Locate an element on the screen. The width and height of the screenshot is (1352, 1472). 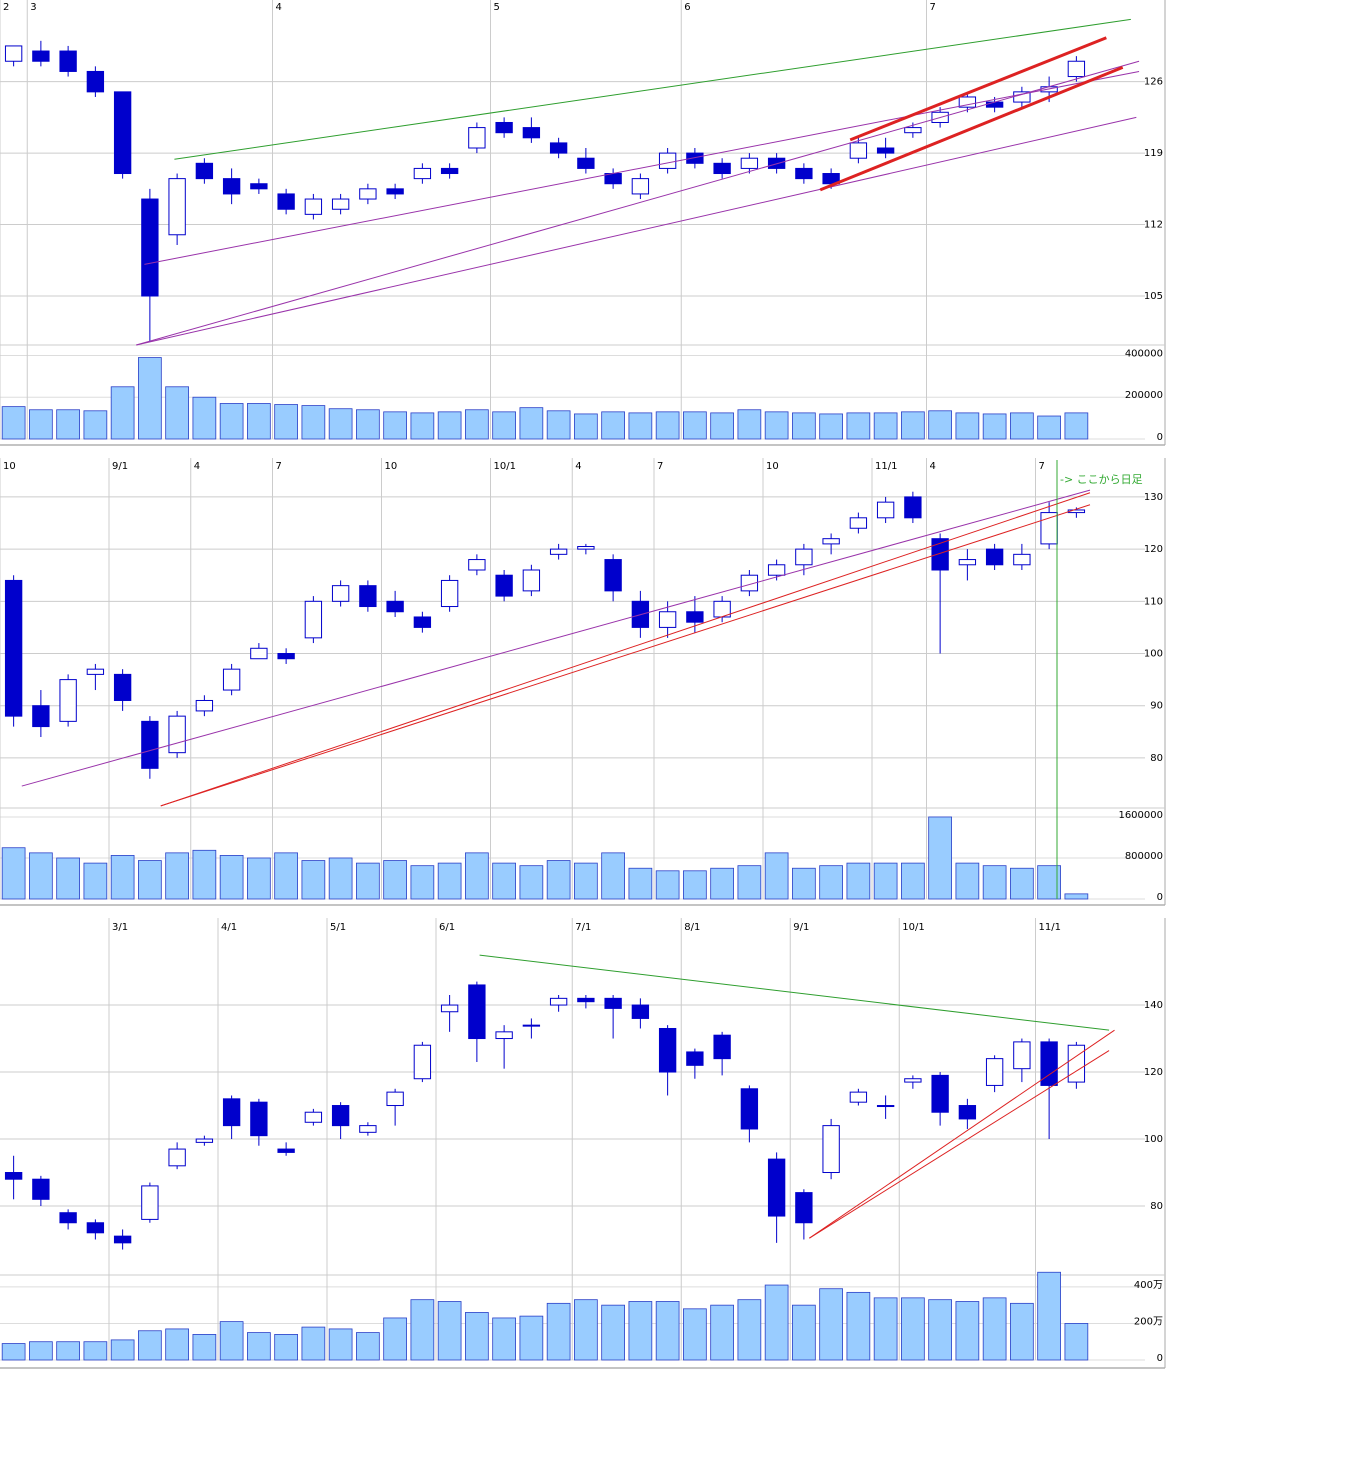
x-tick-label: 9/1 is located at coordinates (801, 927).